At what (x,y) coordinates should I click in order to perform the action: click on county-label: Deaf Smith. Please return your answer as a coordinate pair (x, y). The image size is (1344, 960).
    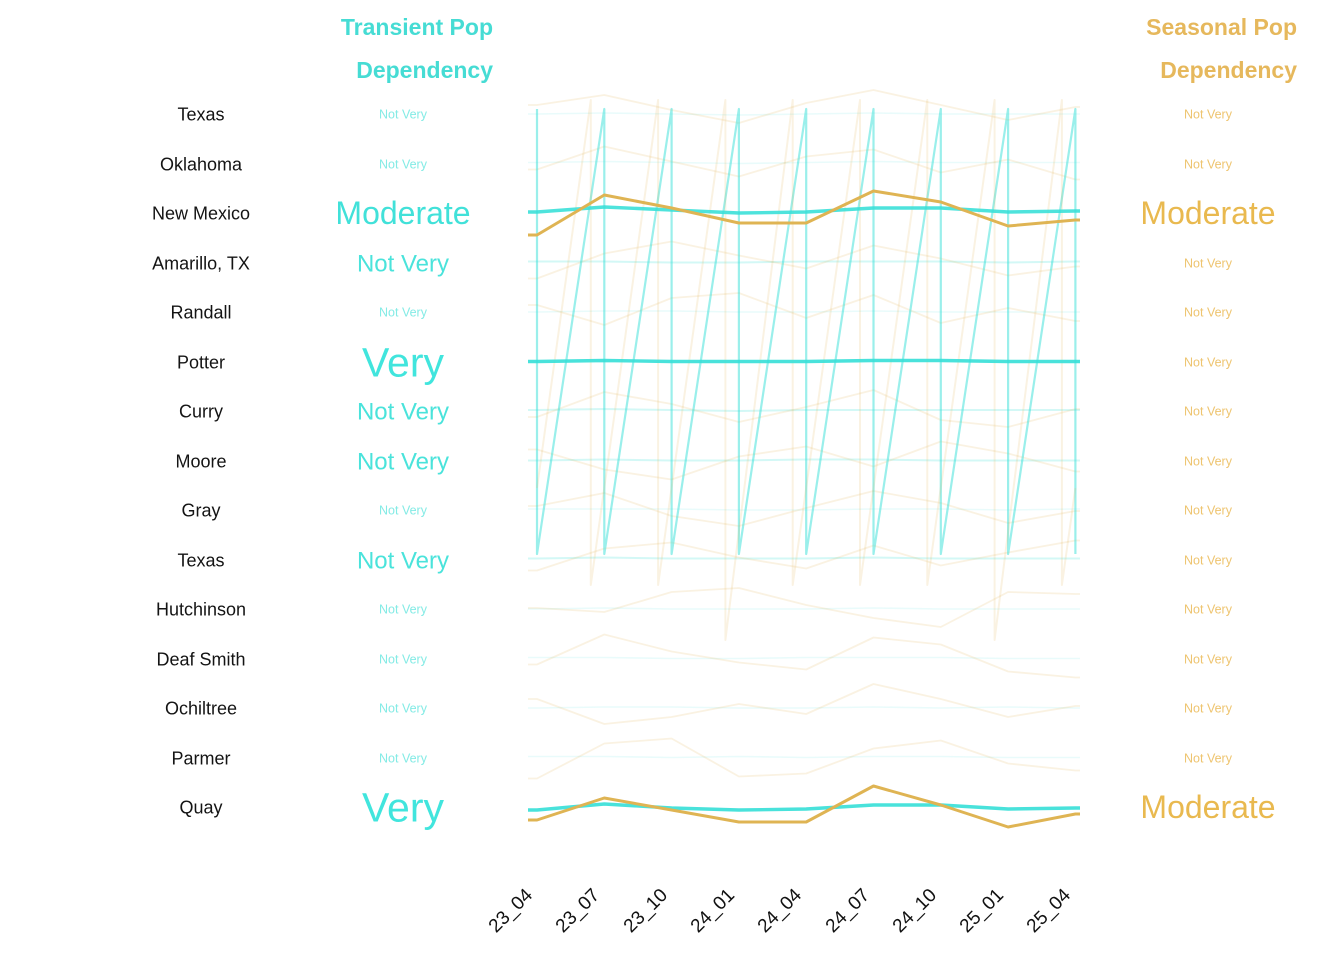
    Looking at the image, I should click on (201, 659).